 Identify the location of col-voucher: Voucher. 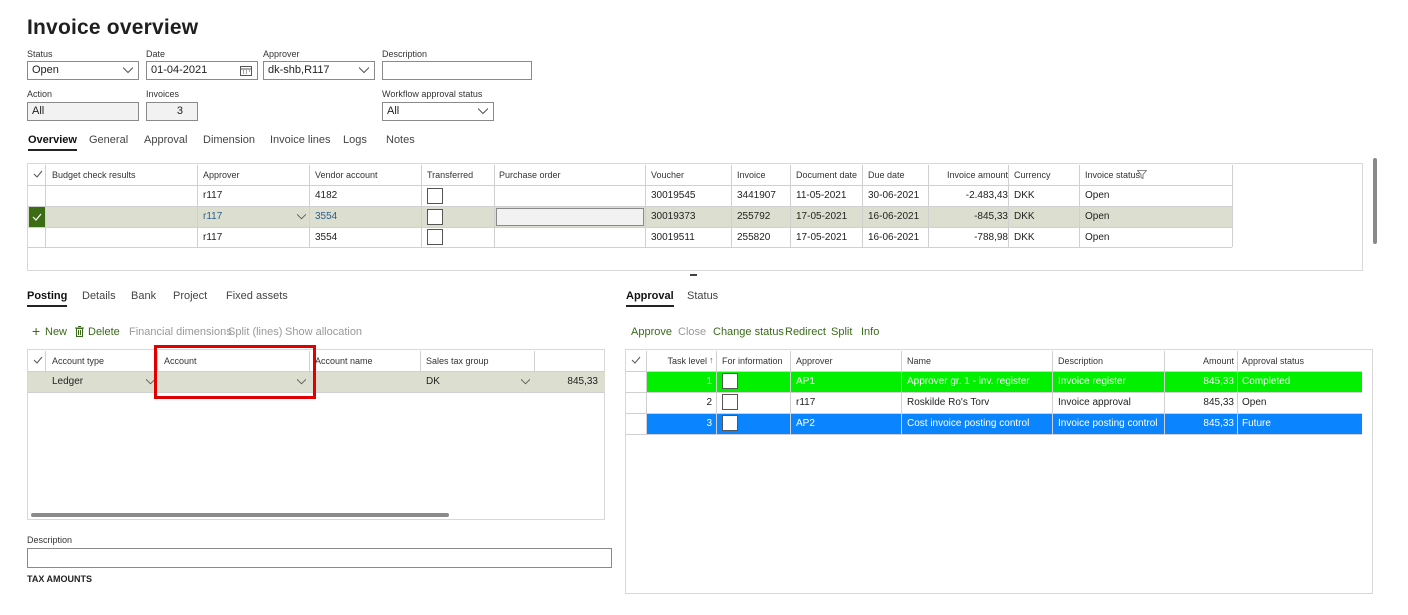
(668, 175).